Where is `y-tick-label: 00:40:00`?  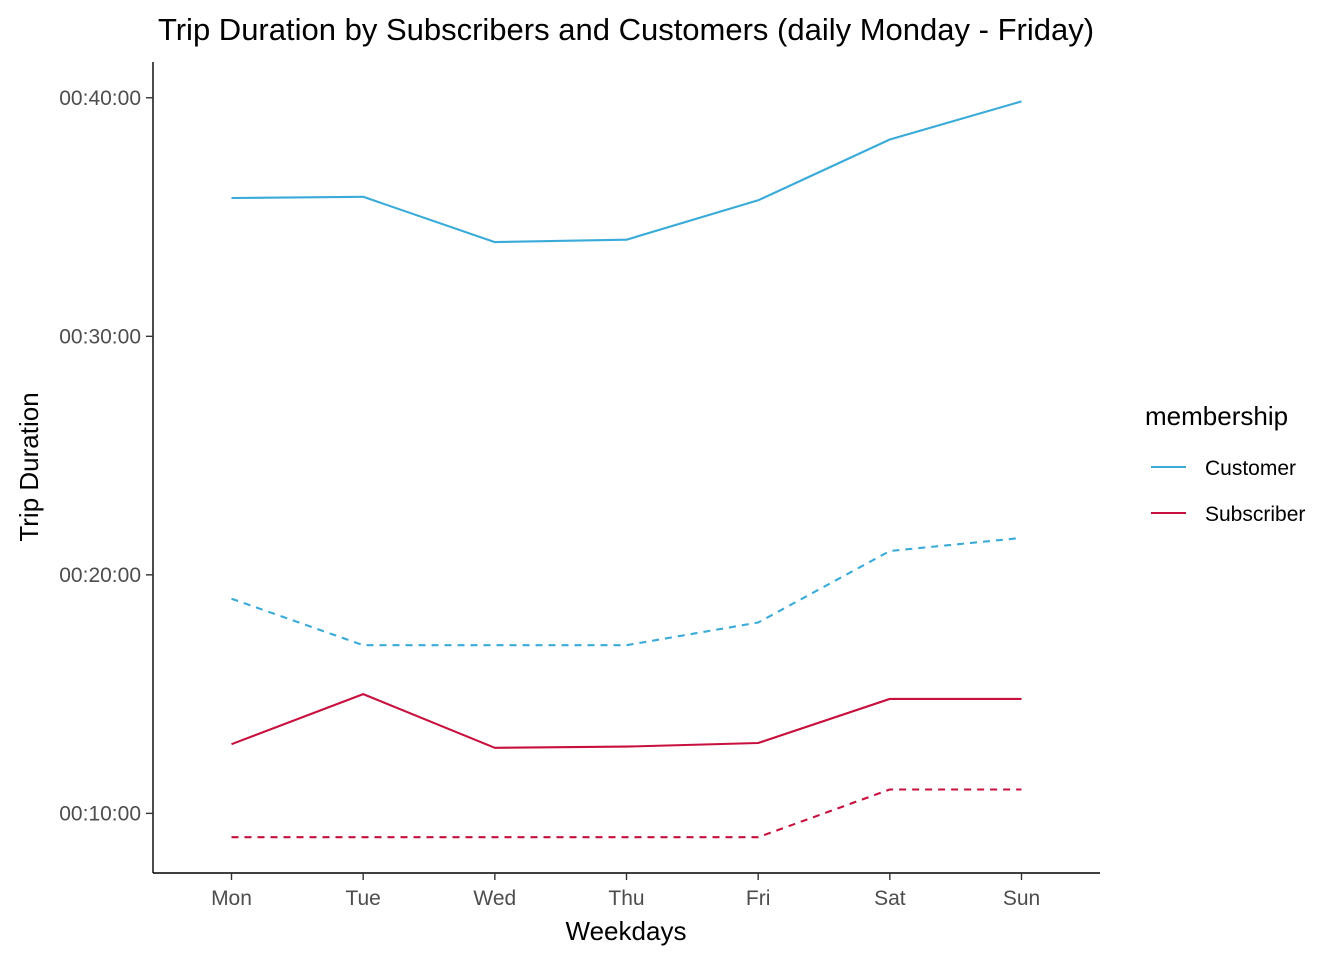 y-tick-label: 00:40:00 is located at coordinates (100, 98).